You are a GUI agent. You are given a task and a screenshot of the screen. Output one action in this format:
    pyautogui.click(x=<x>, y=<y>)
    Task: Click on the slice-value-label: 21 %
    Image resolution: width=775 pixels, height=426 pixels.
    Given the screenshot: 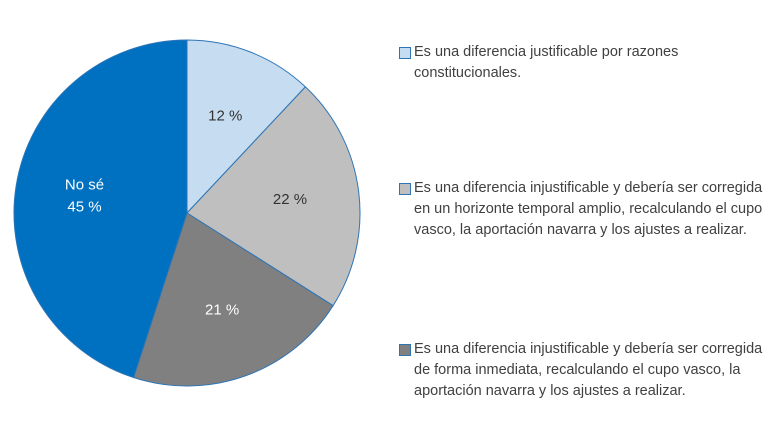 What is the action you would take?
    pyautogui.click(x=222, y=310)
    